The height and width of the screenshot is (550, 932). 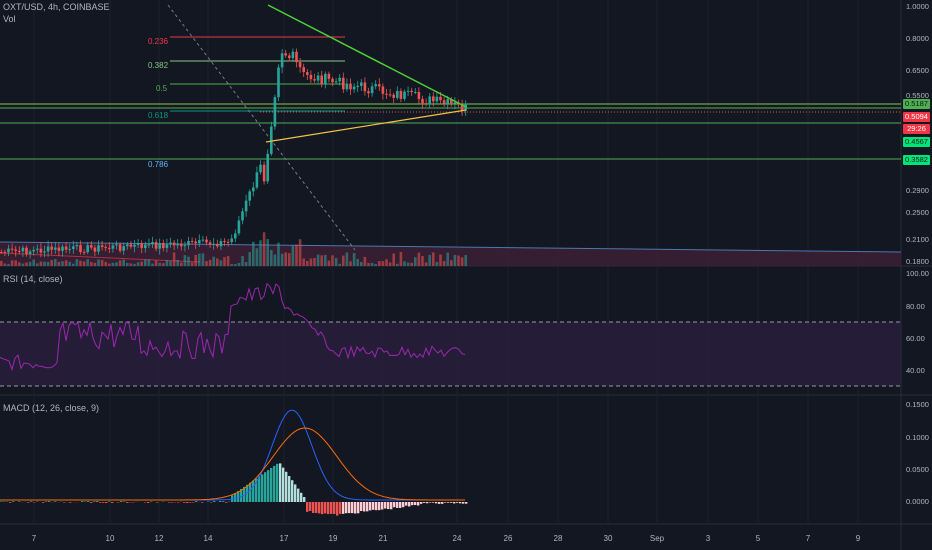 I want to click on macd-tick: 0.1000, so click(x=917, y=437).